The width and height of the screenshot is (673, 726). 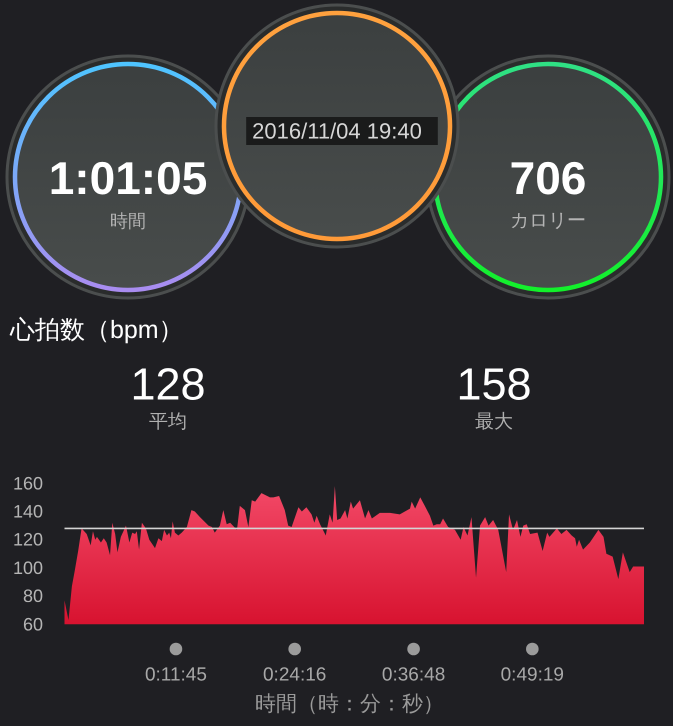 I want to click on y-tick-label: 60, so click(x=32, y=624).